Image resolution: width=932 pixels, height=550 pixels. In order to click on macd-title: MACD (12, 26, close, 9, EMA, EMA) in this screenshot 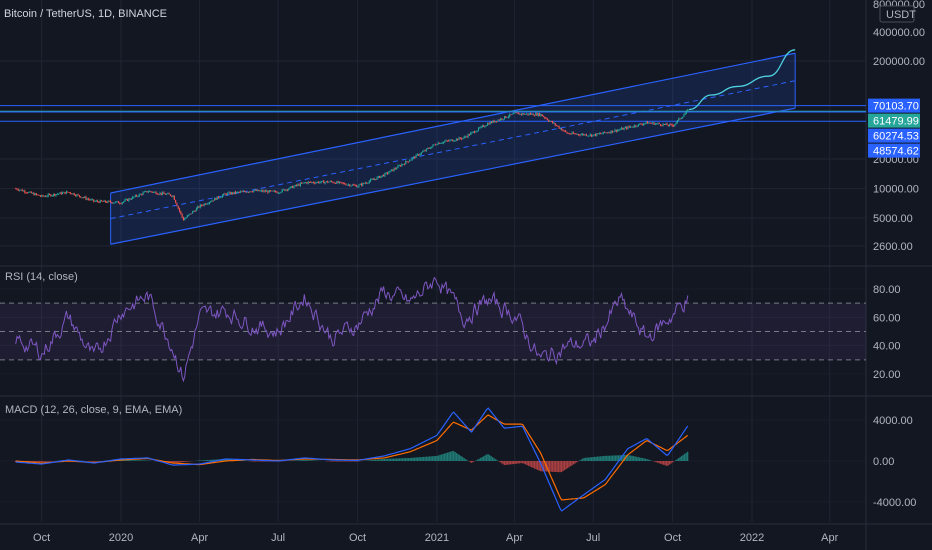, I will do `click(93, 410)`.